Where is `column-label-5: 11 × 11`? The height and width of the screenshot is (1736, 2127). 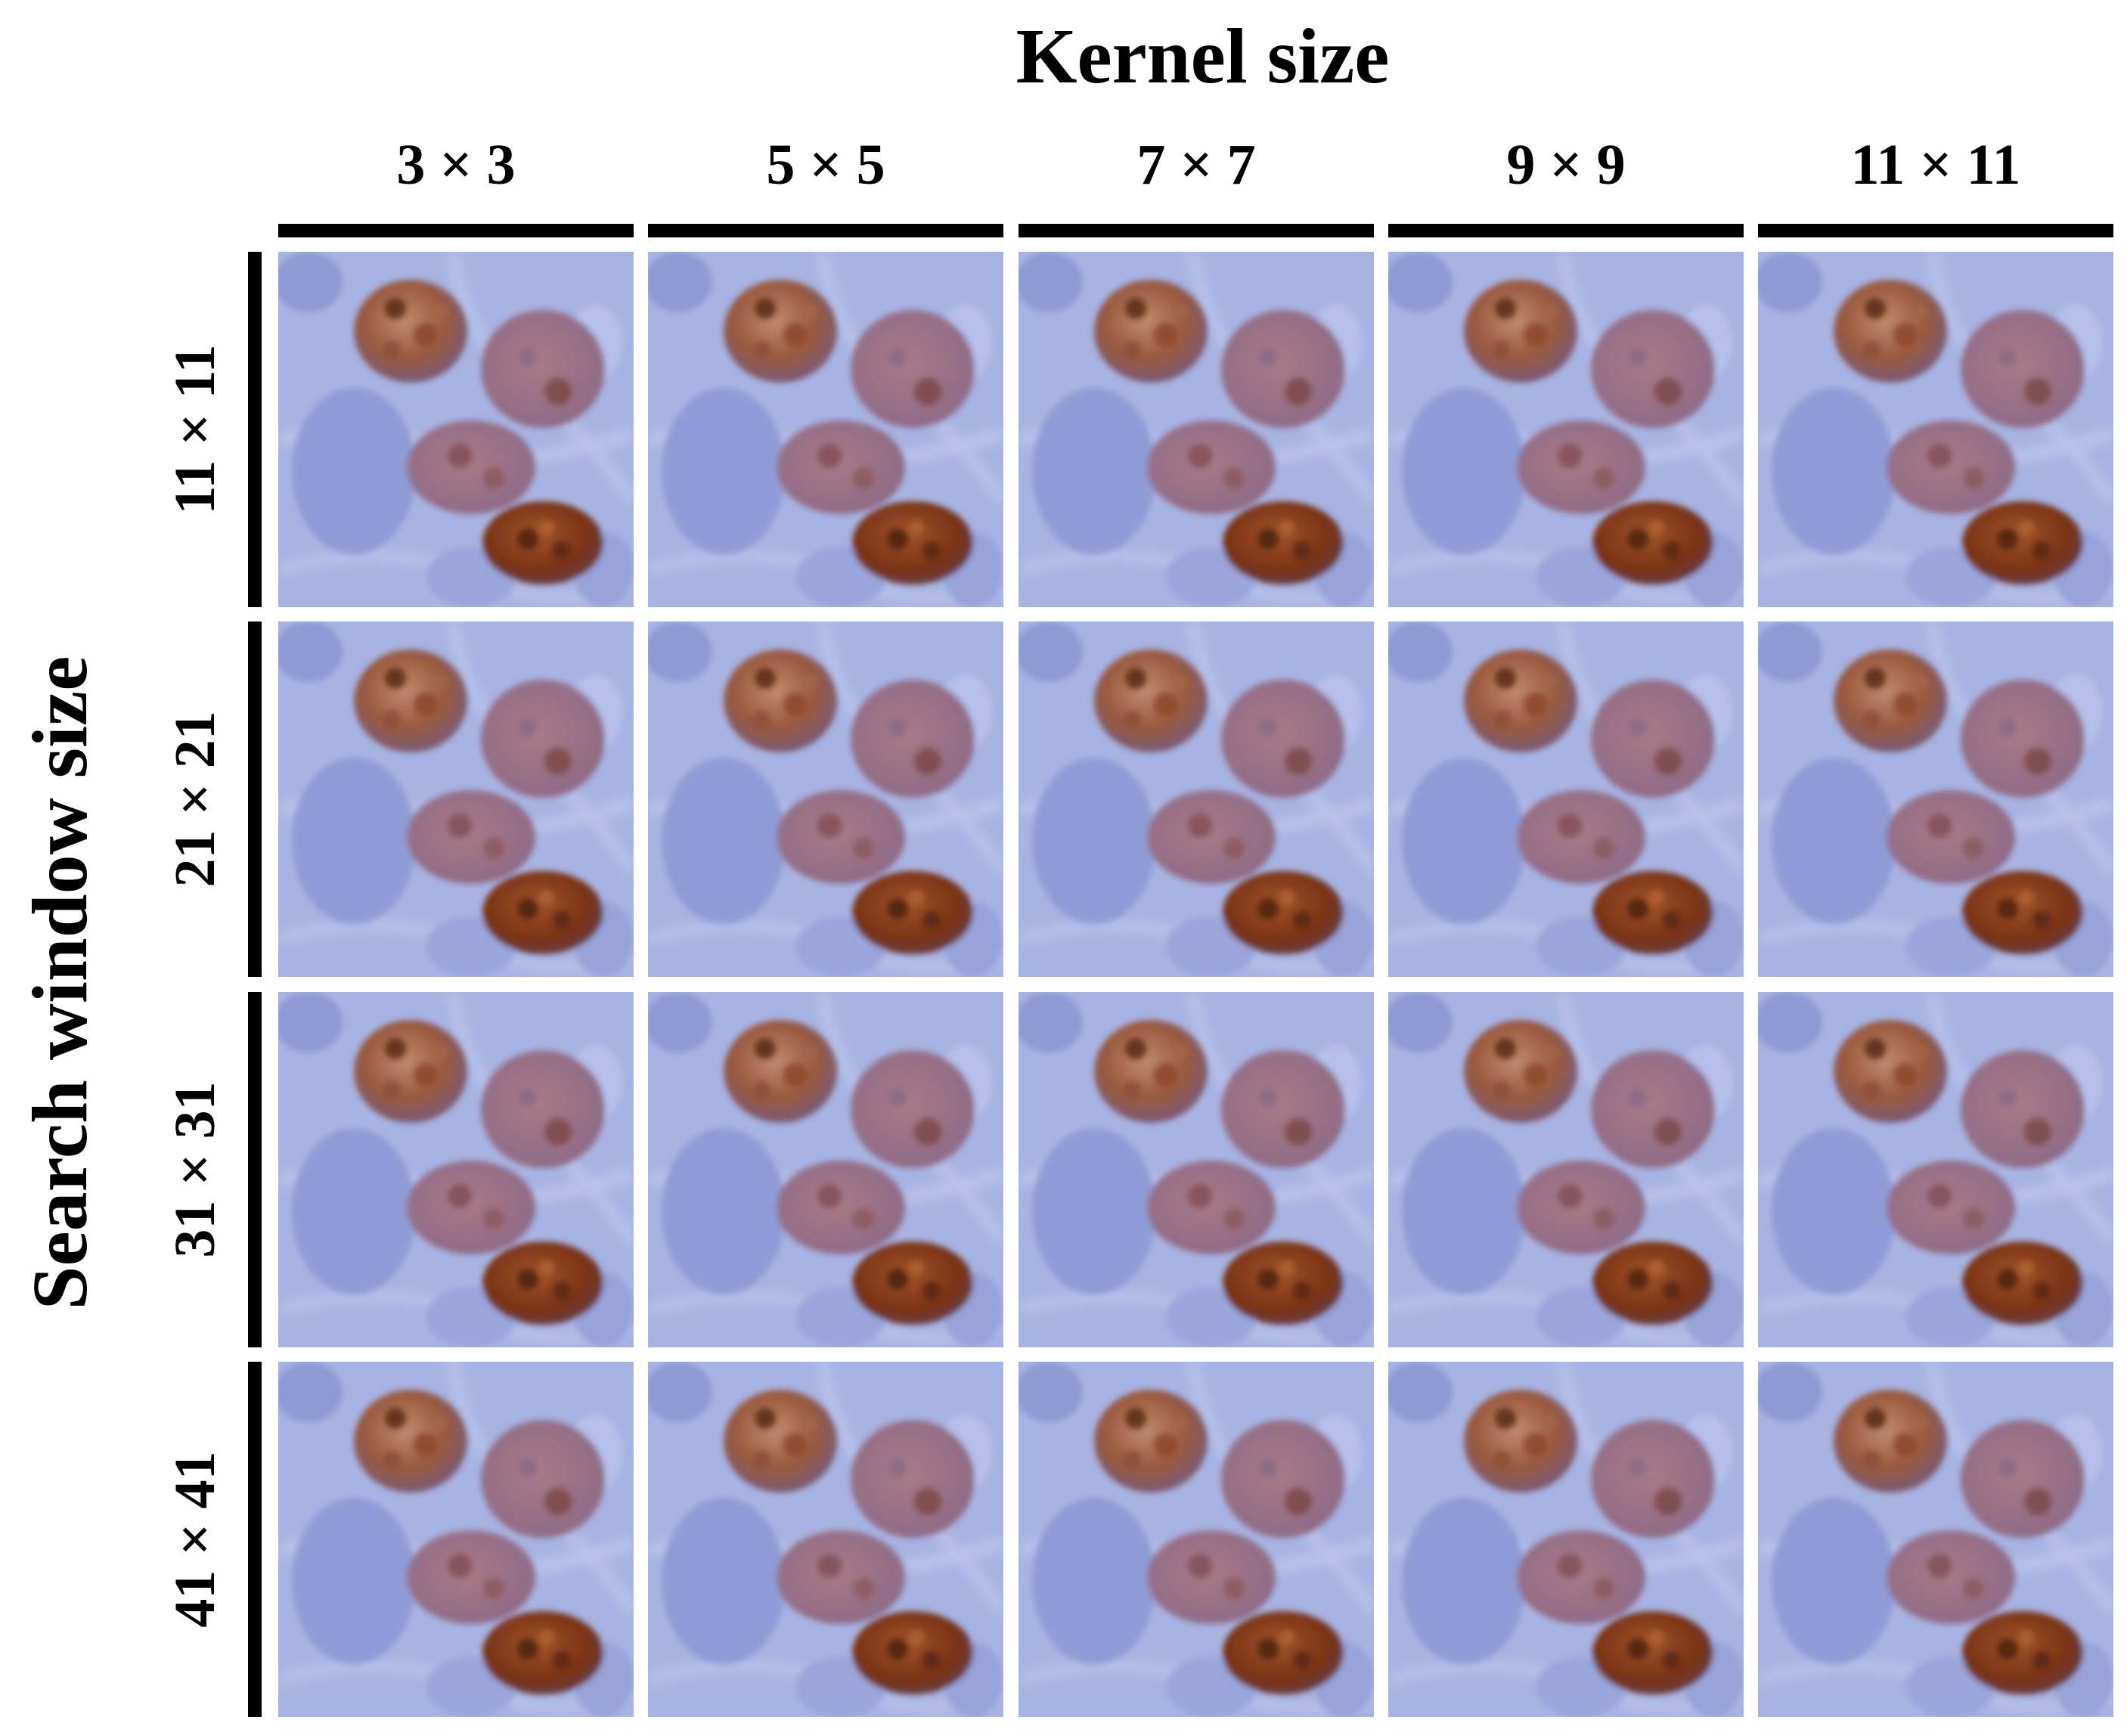 column-label-5: 11 × 11 is located at coordinates (1935, 165).